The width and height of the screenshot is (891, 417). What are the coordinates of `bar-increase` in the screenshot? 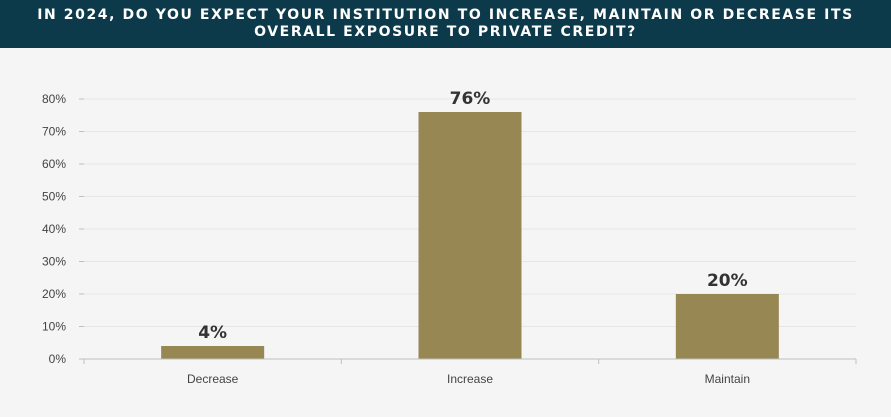 It's located at (470, 235).